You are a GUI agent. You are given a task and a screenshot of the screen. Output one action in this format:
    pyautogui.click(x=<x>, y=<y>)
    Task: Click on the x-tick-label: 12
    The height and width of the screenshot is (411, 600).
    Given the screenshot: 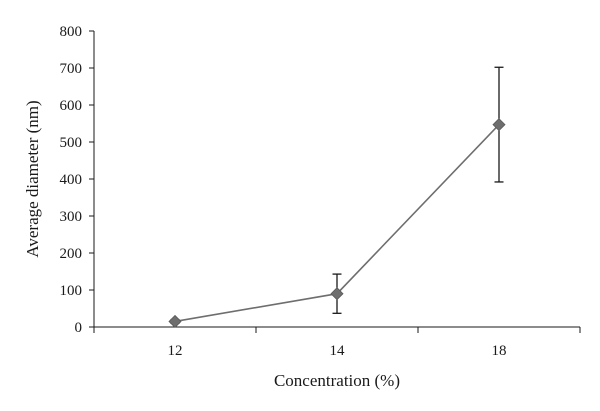 What is the action you would take?
    pyautogui.click(x=175, y=351)
    